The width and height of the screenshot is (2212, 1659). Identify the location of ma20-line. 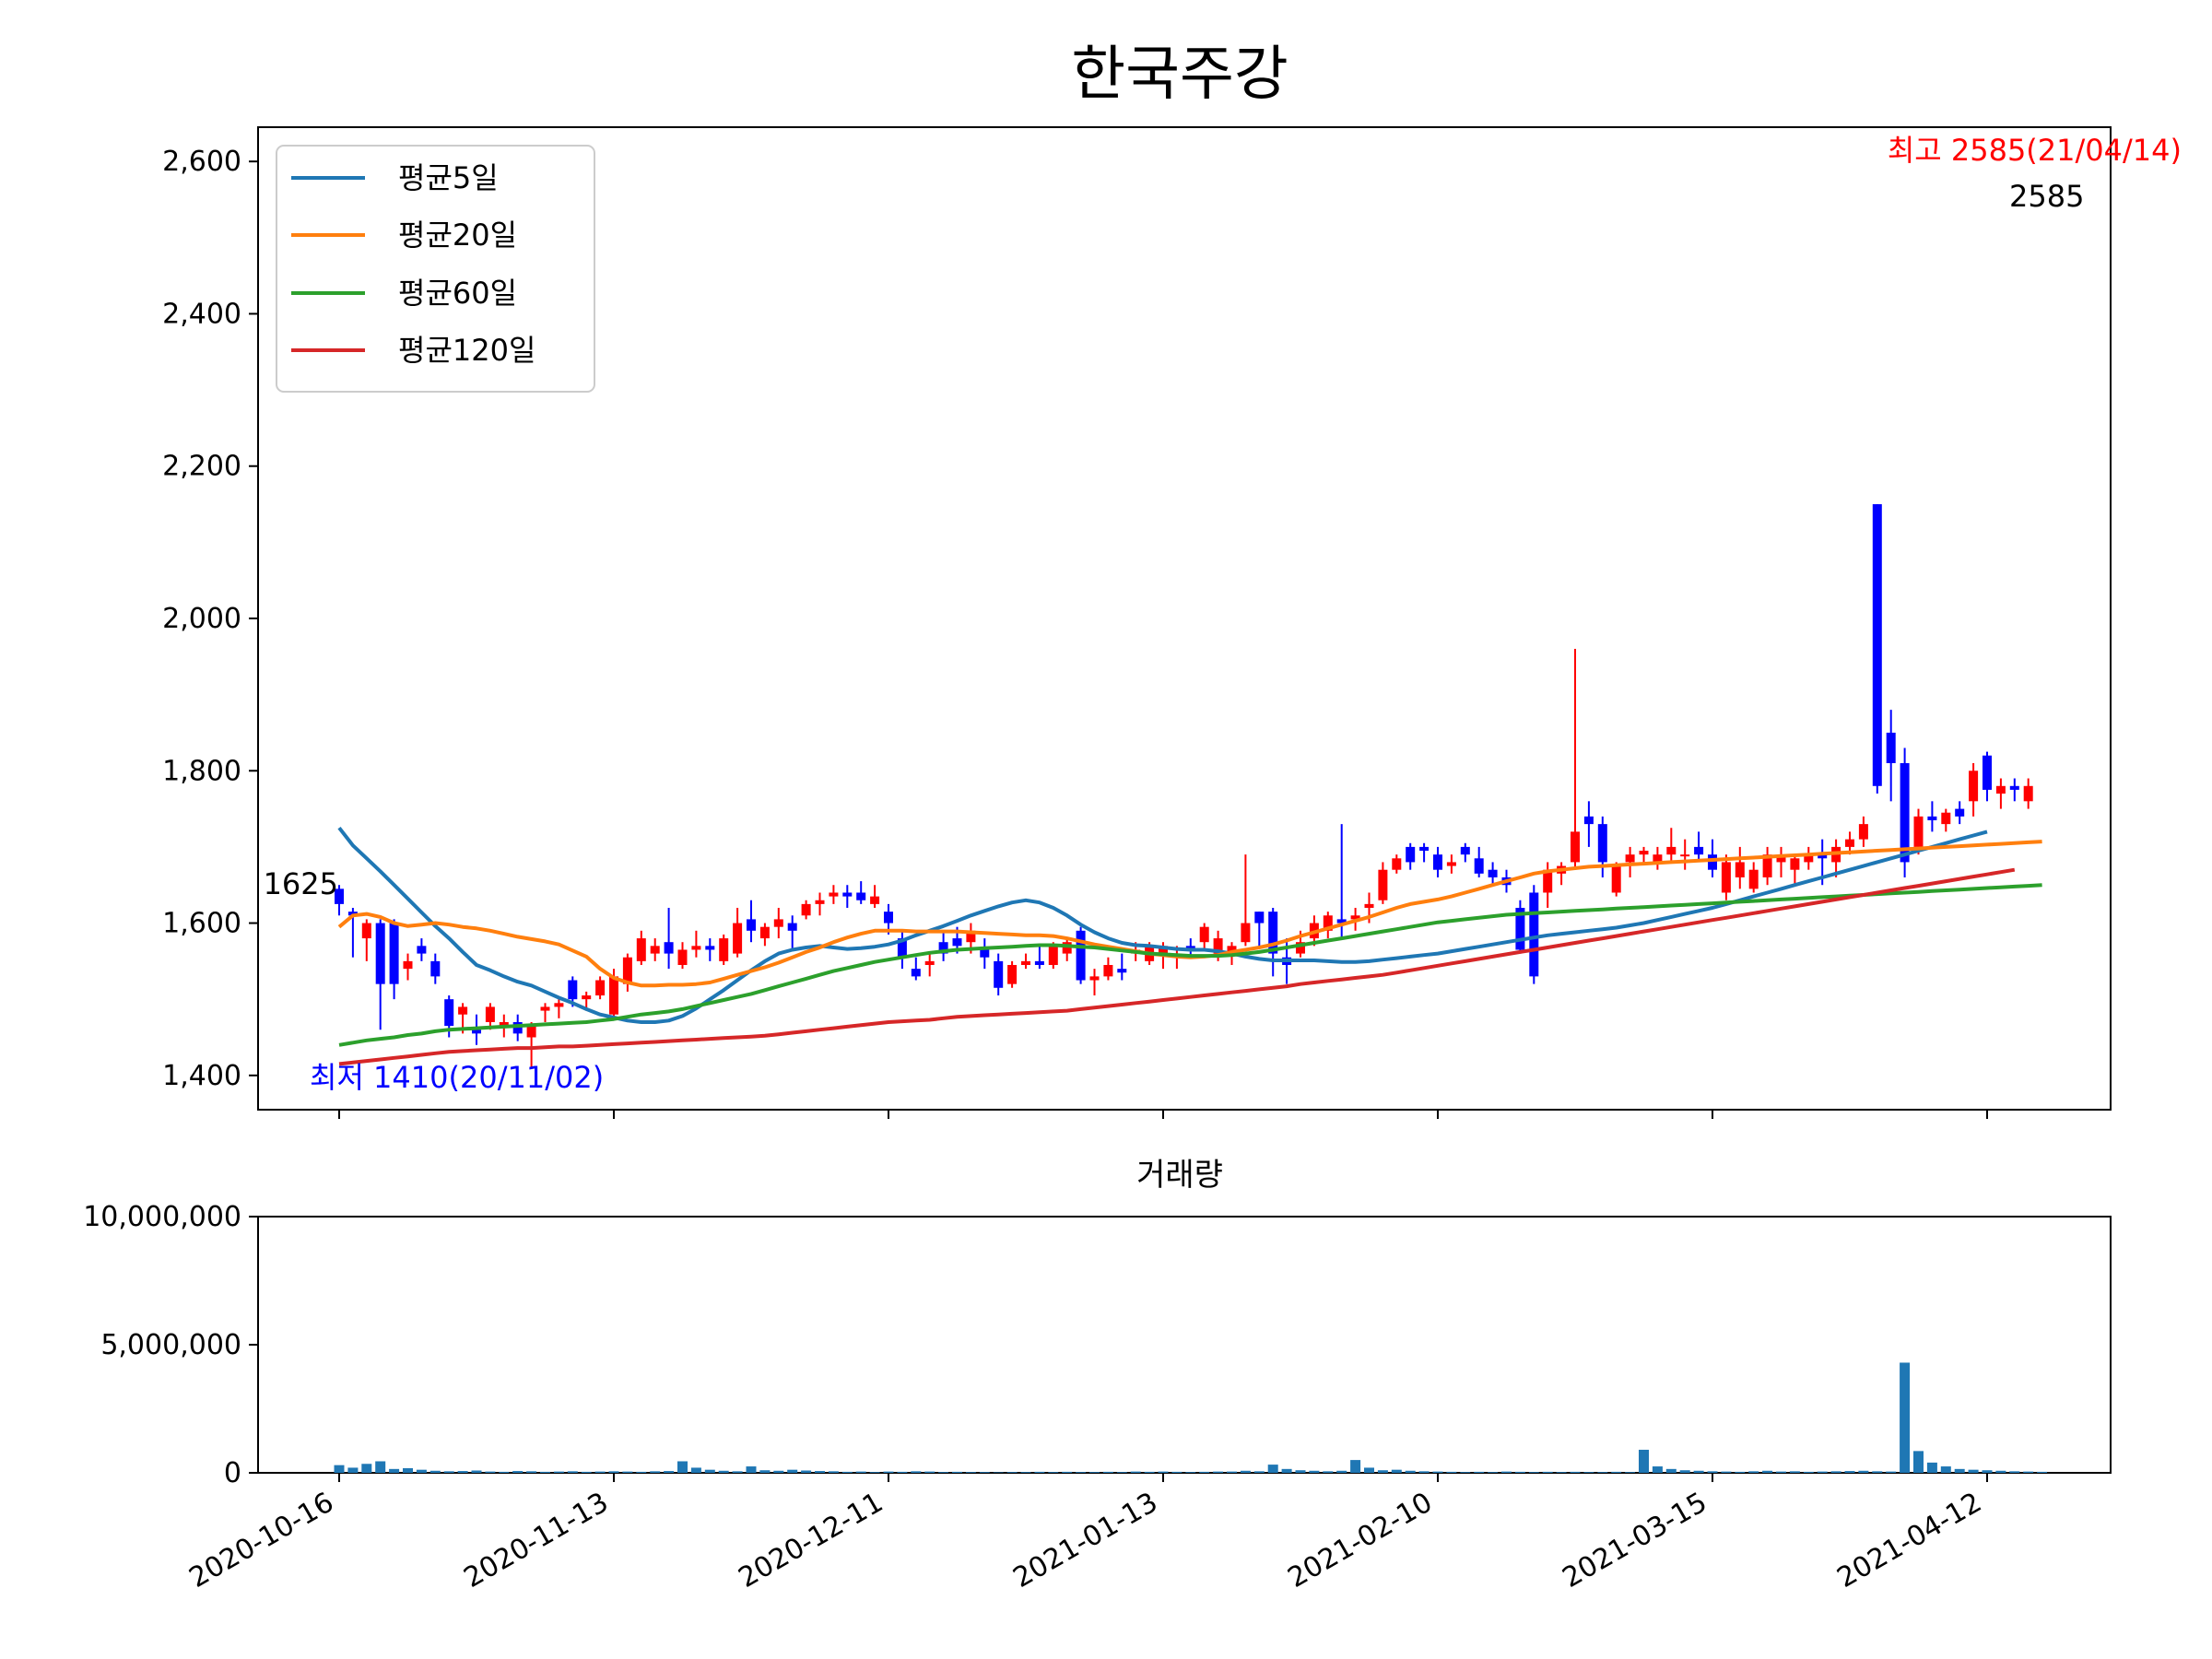
(1189, 914).